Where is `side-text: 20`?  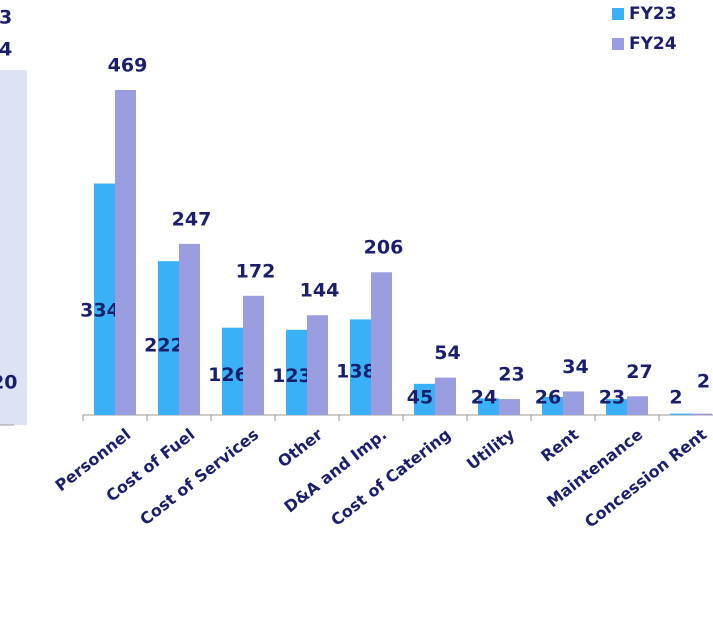
side-text: 20 is located at coordinates (8, 383).